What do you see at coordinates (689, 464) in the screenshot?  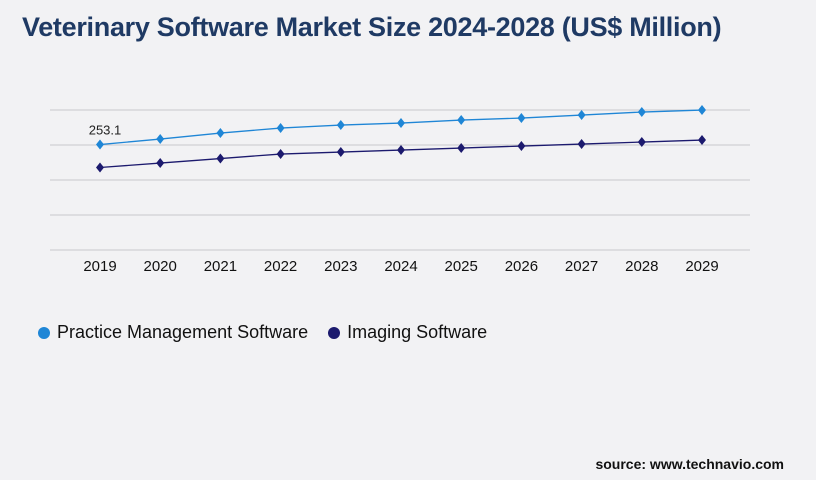 I see `source-note: source: www.technavio.com` at bounding box center [689, 464].